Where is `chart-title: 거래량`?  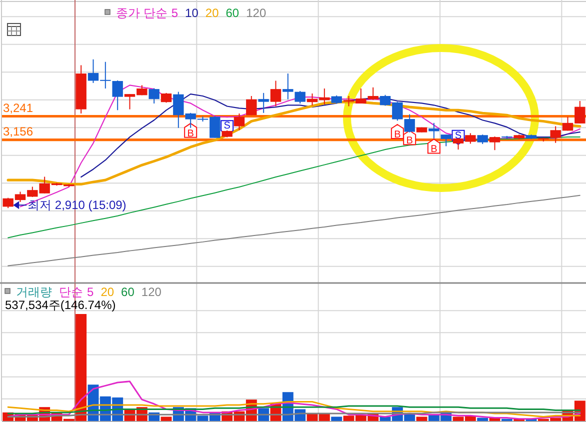 chart-title: 거래량 is located at coordinates (34, 292).